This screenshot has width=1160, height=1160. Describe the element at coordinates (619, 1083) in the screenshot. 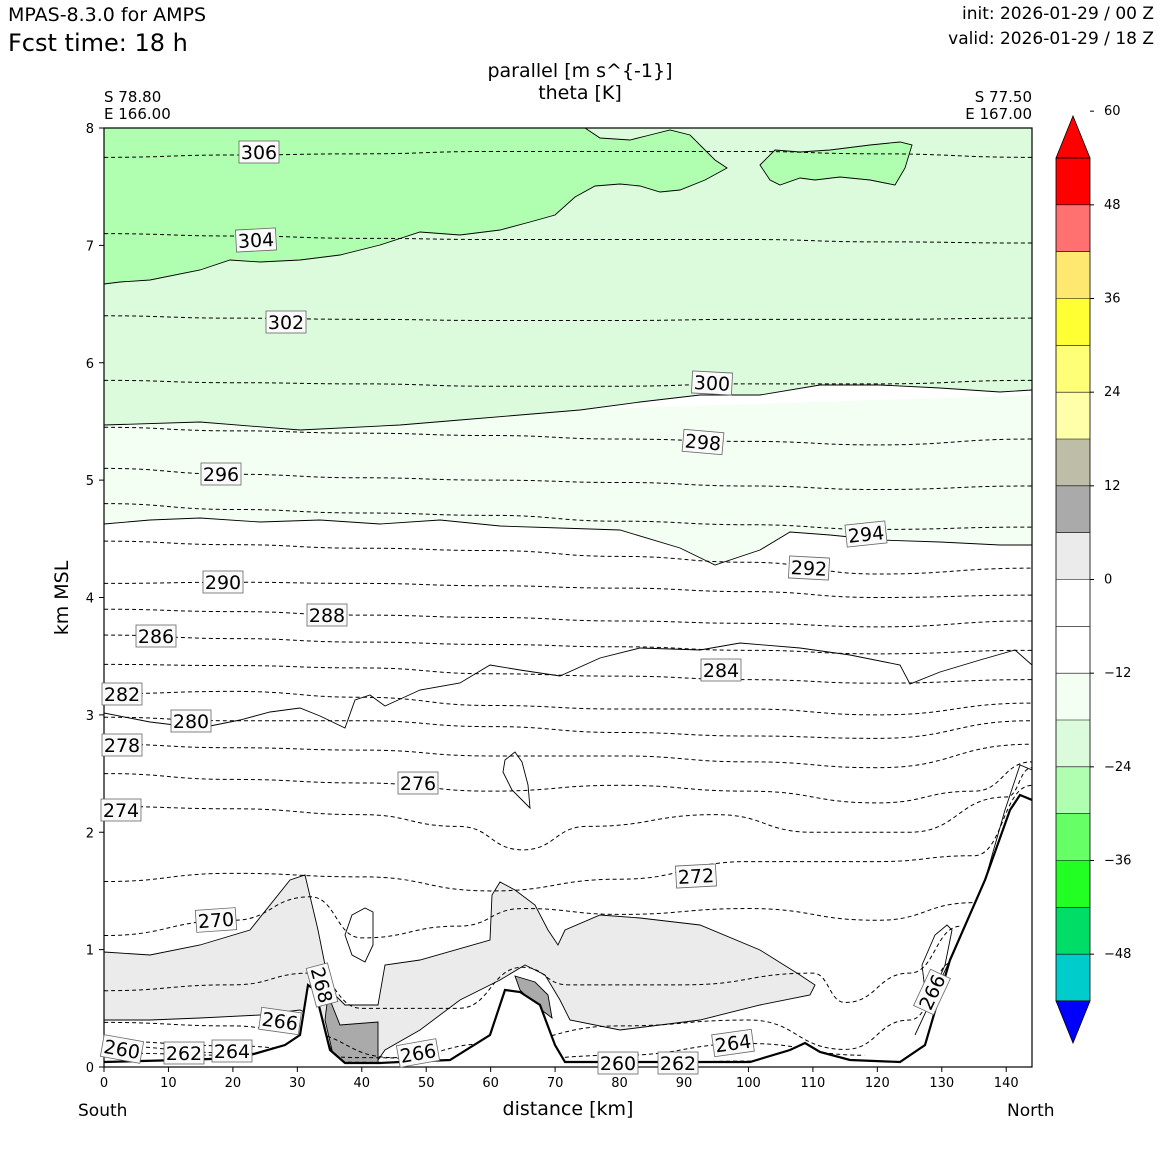

I see `x-tick-label: 80` at that location.